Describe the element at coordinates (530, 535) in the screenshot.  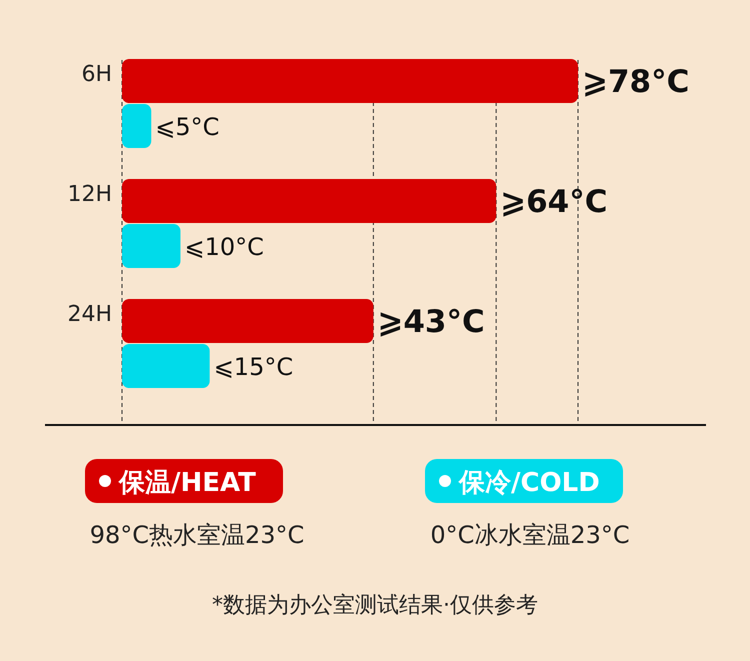
I see `text: 0°C冰水室温23°C` at that location.